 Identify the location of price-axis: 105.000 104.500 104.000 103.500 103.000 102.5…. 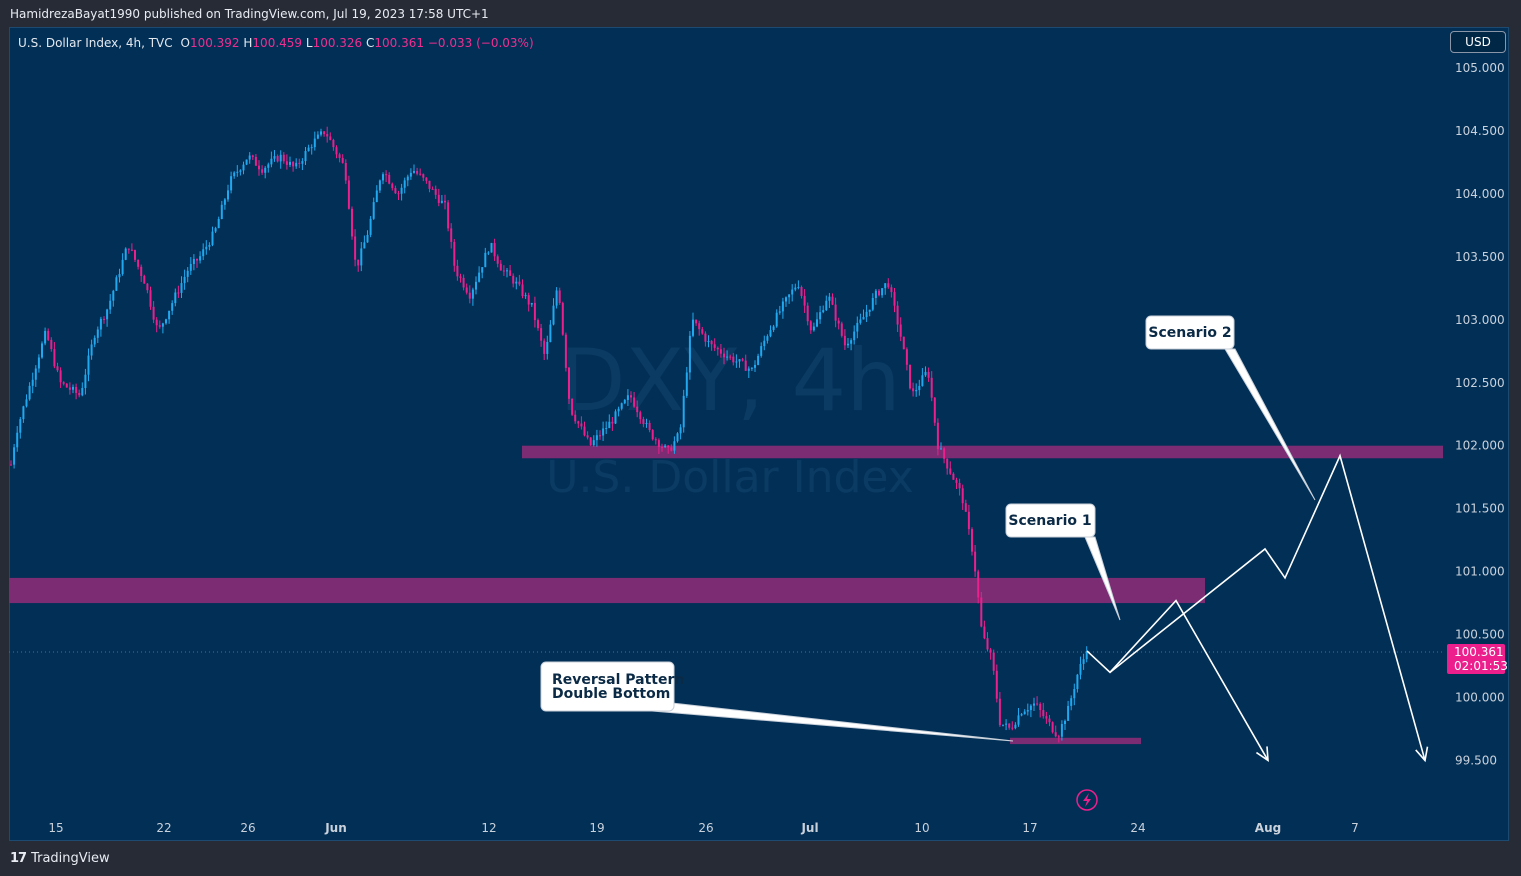
(1480, 414).